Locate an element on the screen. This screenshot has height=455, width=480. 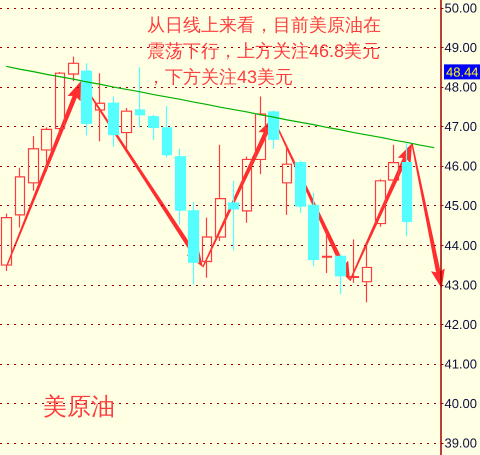
text: 美原油 is located at coordinates (79, 407).